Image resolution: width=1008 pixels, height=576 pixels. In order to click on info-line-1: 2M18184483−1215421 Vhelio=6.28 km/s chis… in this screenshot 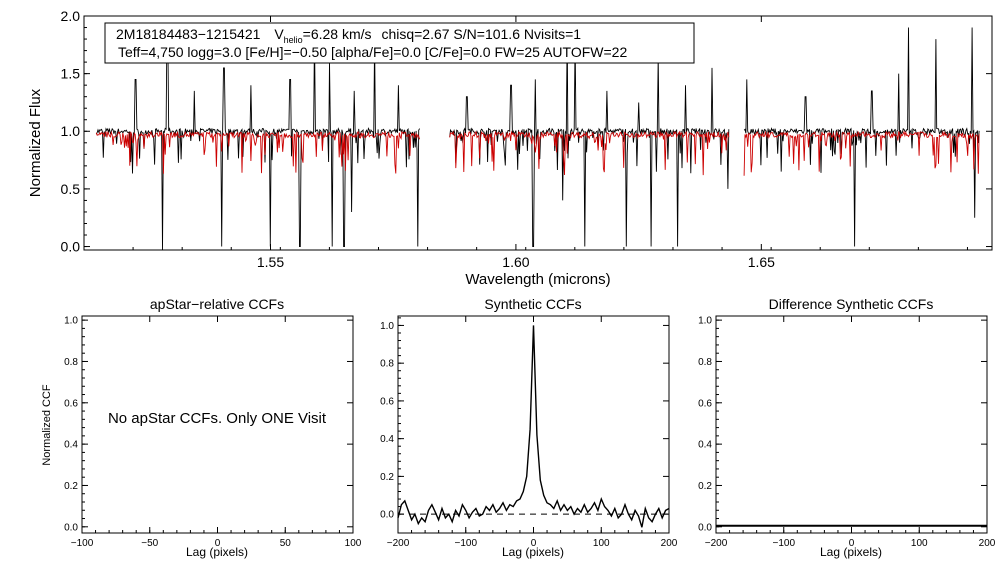, I will do `click(348, 35)`.